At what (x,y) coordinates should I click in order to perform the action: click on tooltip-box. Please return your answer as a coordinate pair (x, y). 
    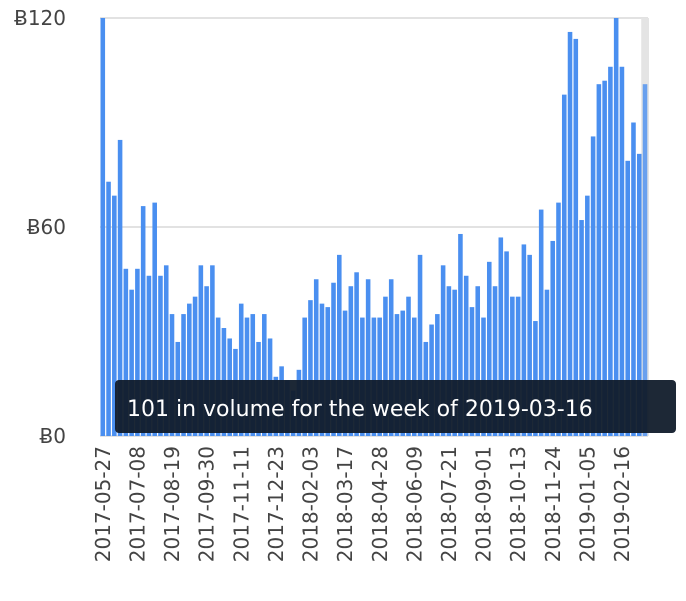
    Looking at the image, I should click on (395, 406).